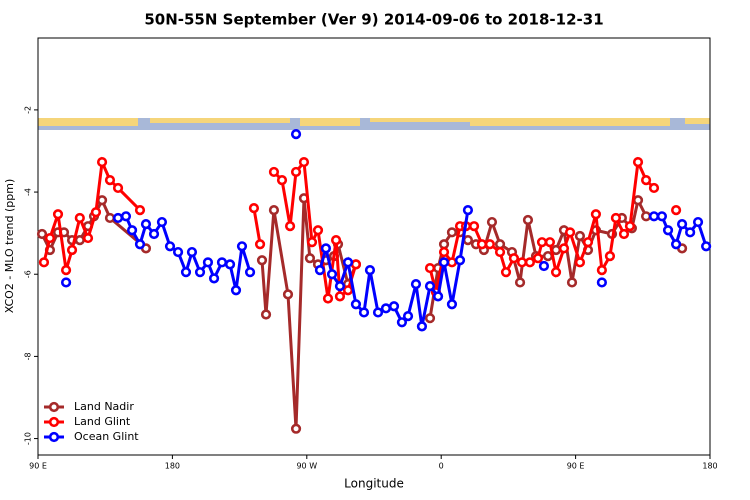  I want to click on legend-marker, so click(54, 422).